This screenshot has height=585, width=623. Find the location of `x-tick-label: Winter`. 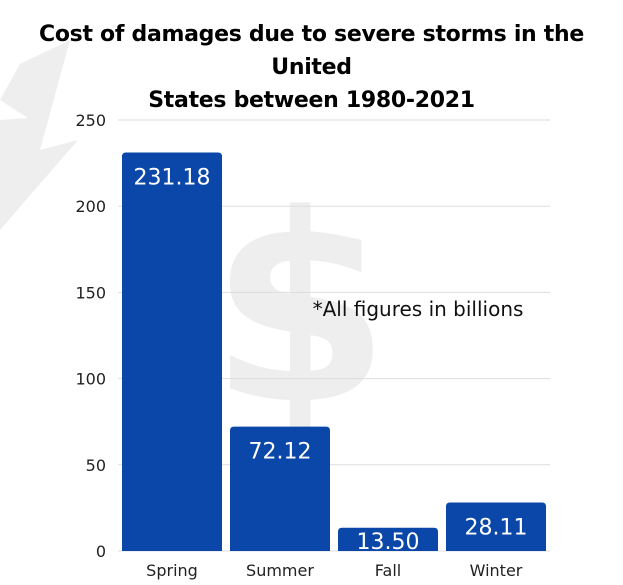

x-tick-label: Winter is located at coordinates (496, 570).